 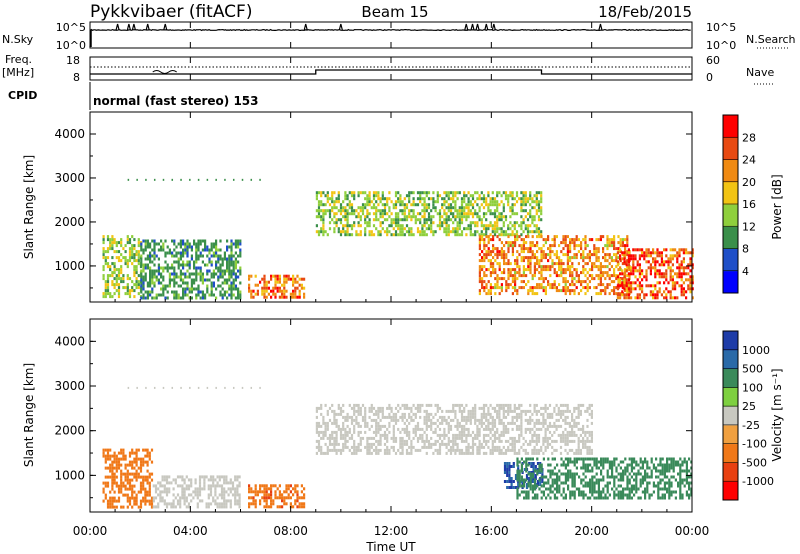 I want to click on colorbar-tick-label: 4, so click(x=745, y=271).